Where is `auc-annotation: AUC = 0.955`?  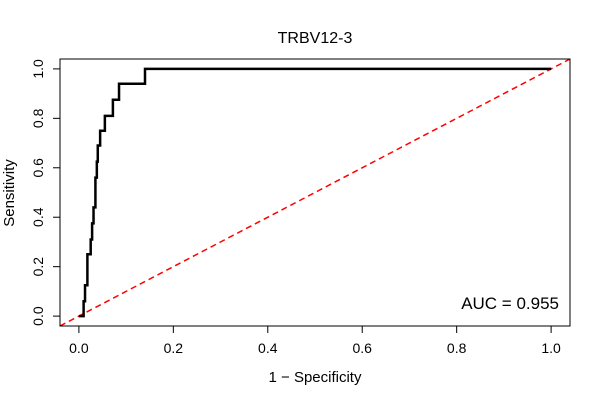 auc-annotation: AUC = 0.955 is located at coordinates (510, 303).